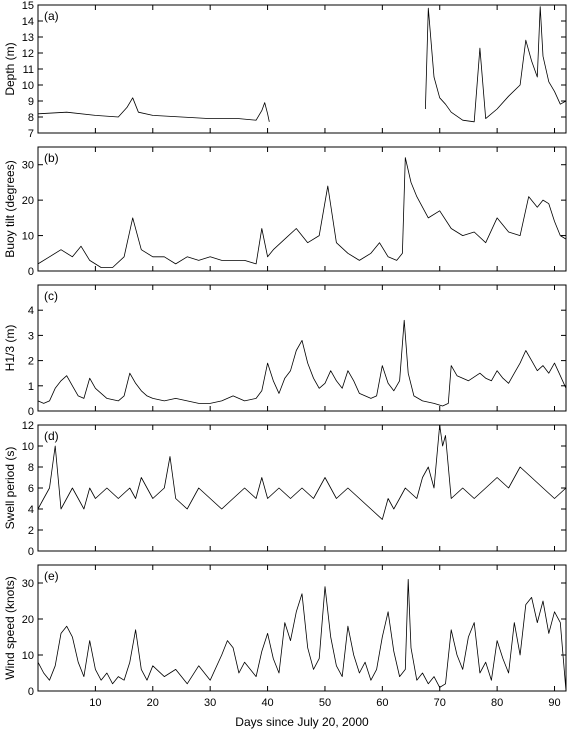 This screenshot has height=730, width=570. Describe the element at coordinates (10, 348) in the screenshot. I see `y-axis-label: H1/3 (m)` at that location.